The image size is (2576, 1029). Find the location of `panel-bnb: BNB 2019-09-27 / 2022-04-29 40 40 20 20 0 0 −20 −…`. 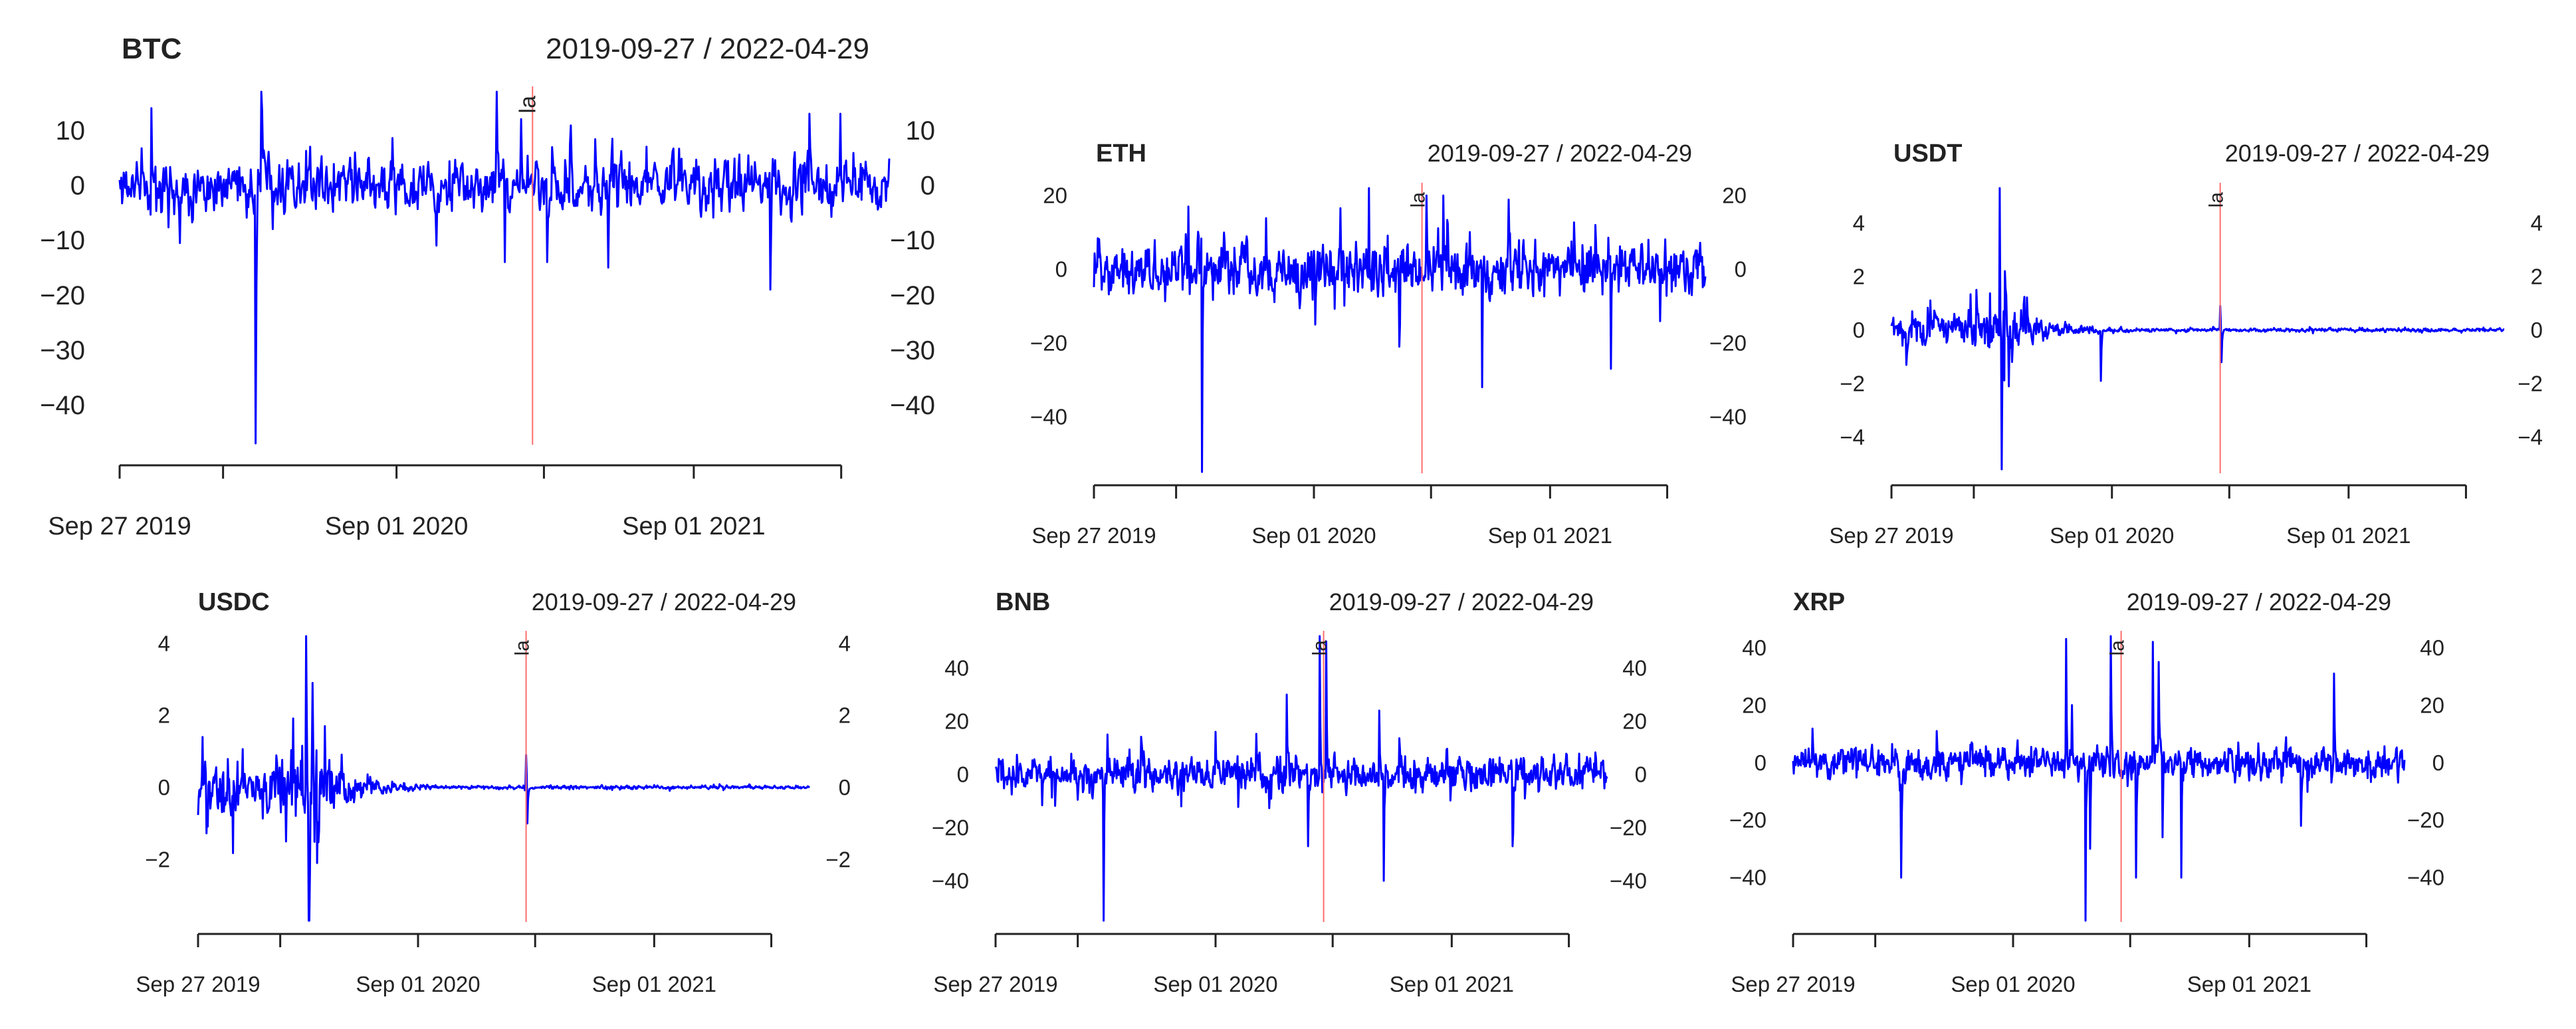

panel-bnb: BNB 2019-09-27 / 2022-04-29 40 40 20 20 0 0 −20 −… is located at coordinates (1289, 792).